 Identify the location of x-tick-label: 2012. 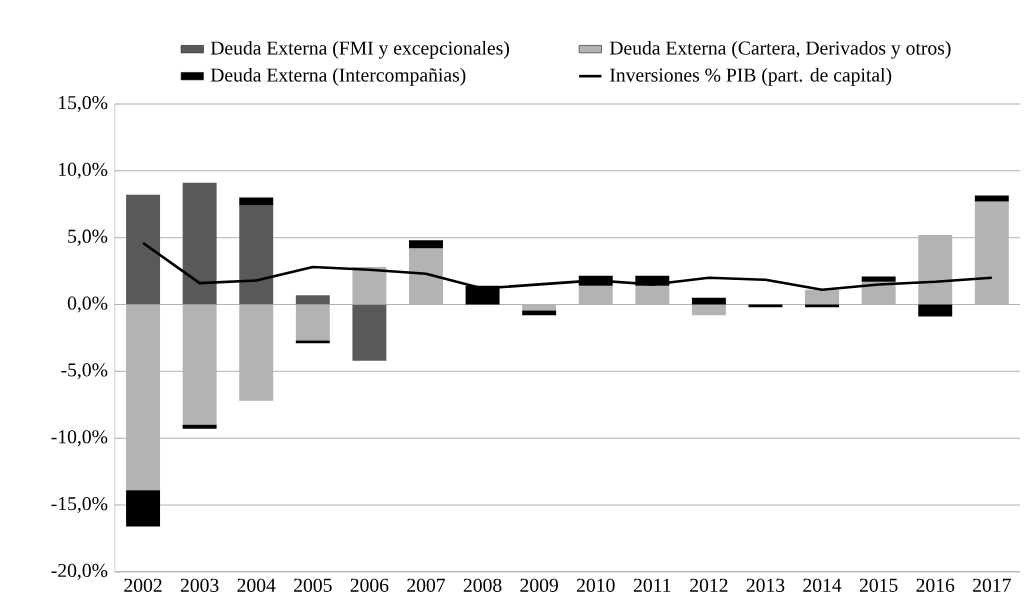
(709, 585).